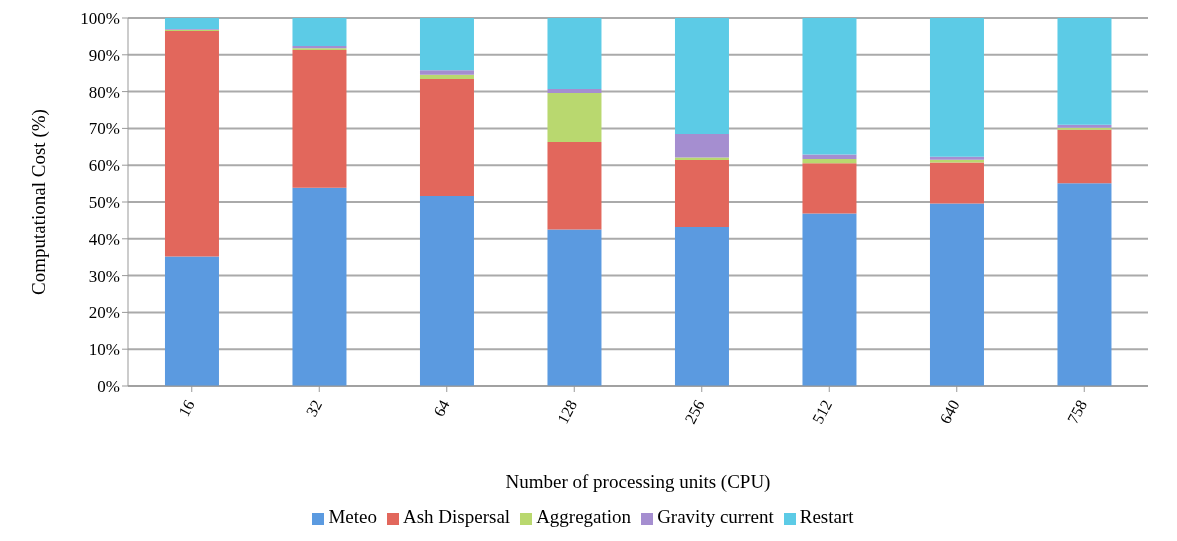 Image resolution: width=1177 pixels, height=541 pixels. Describe the element at coordinates (1077, 412) in the screenshot. I see `x-tick-label: 758` at that location.